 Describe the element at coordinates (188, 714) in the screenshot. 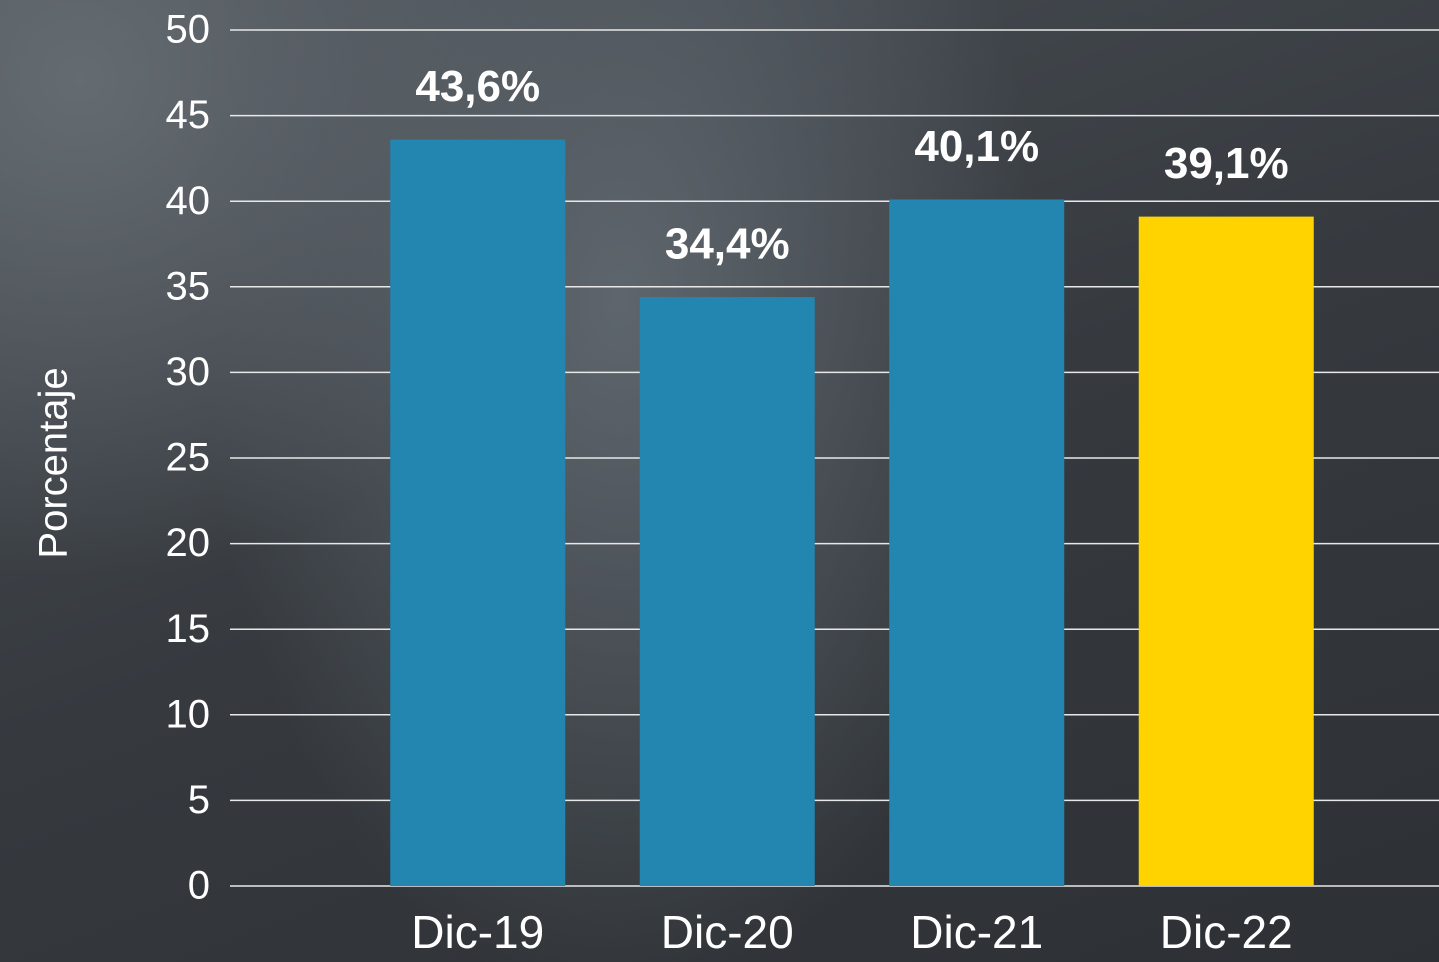

I see `y-tick-label: 10` at that location.